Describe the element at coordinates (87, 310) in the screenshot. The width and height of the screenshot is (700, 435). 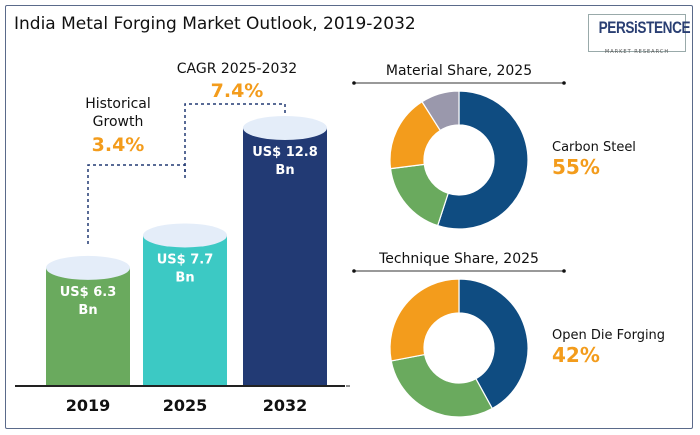
I see `bar-label-unit-2019: Bn` at that location.